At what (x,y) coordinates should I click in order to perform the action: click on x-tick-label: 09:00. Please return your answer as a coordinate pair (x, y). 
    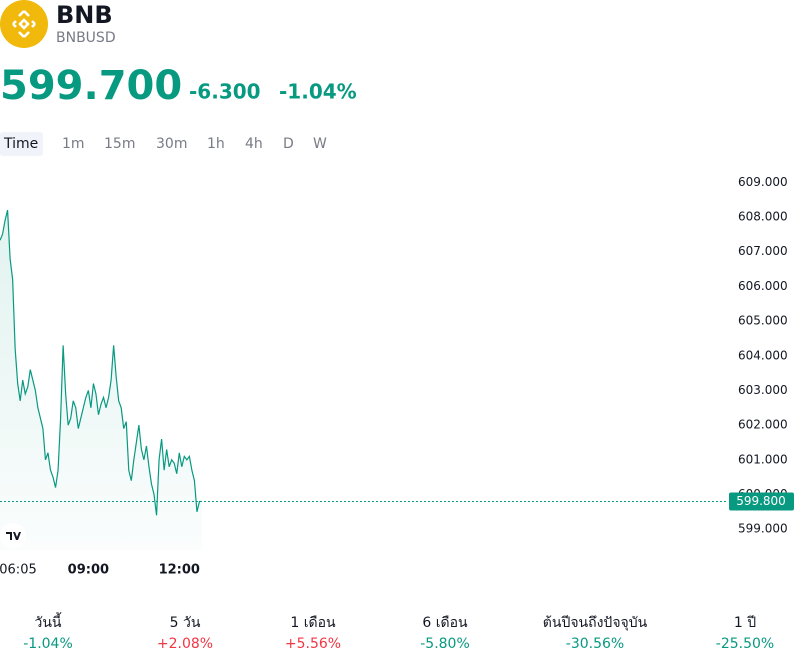
    Looking at the image, I should click on (88, 570).